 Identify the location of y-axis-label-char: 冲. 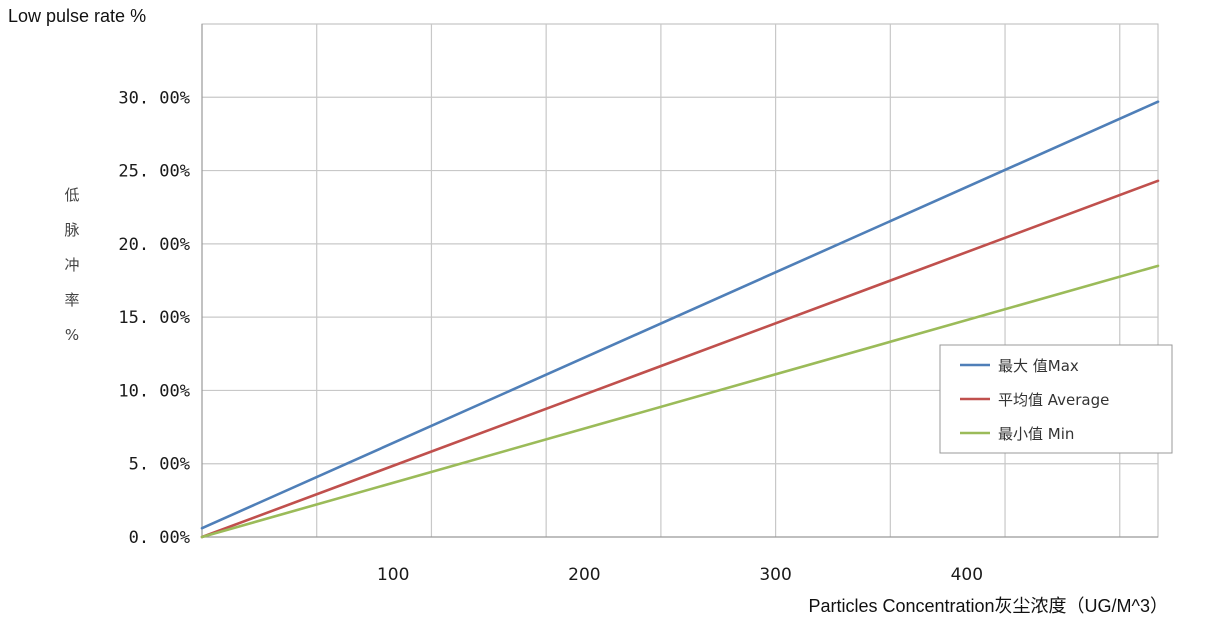
(71, 265).